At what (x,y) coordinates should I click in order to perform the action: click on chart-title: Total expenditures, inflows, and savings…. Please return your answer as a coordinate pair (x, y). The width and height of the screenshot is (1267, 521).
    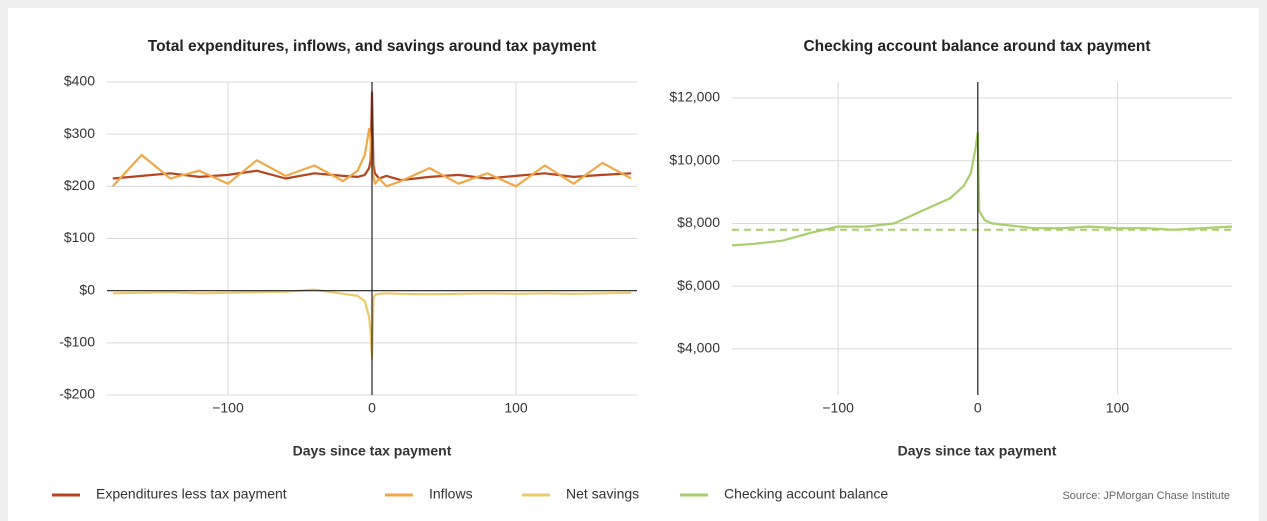
    Looking at the image, I should click on (372, 46).